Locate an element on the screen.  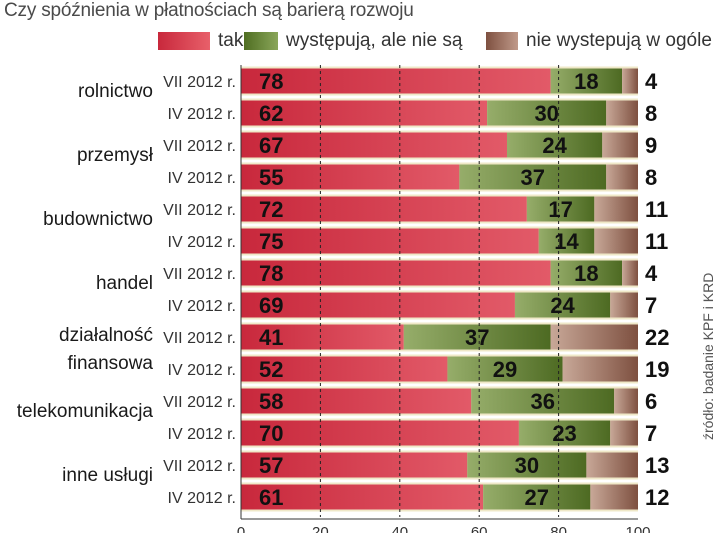
legend-item-tak: tak is located at coordinates (200, 41).